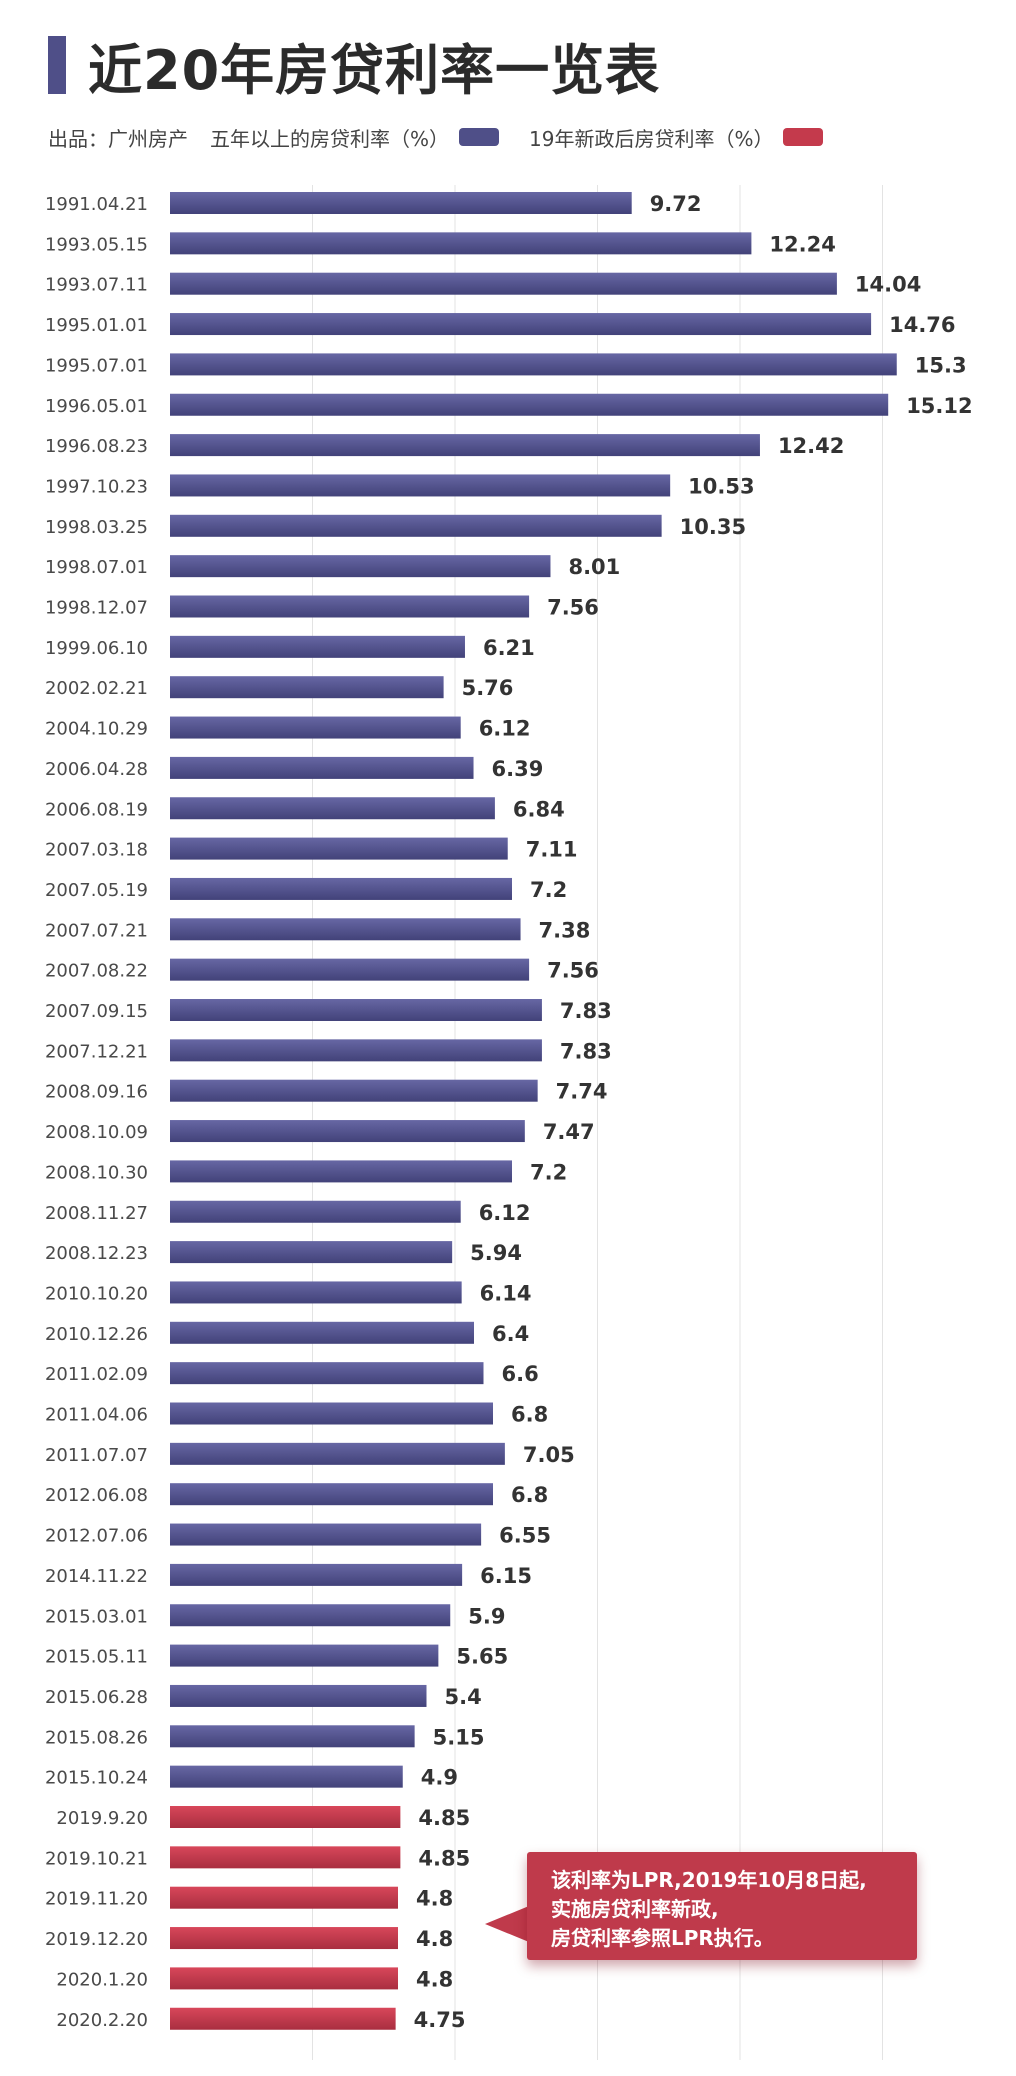 The width and height of the screenshot is (1016, 2076). Describe the element at coordinates (922, 325) in the screenshot. I see `value-label: 14.76` at that location.